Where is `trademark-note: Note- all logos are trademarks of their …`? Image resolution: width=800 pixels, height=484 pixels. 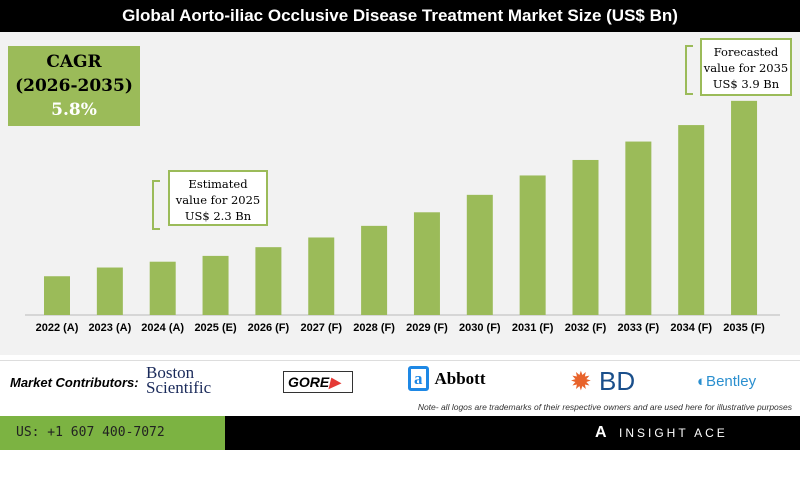
trademark-note: Note- all logos are trademarks of their … is located at coordinates (604, 407).